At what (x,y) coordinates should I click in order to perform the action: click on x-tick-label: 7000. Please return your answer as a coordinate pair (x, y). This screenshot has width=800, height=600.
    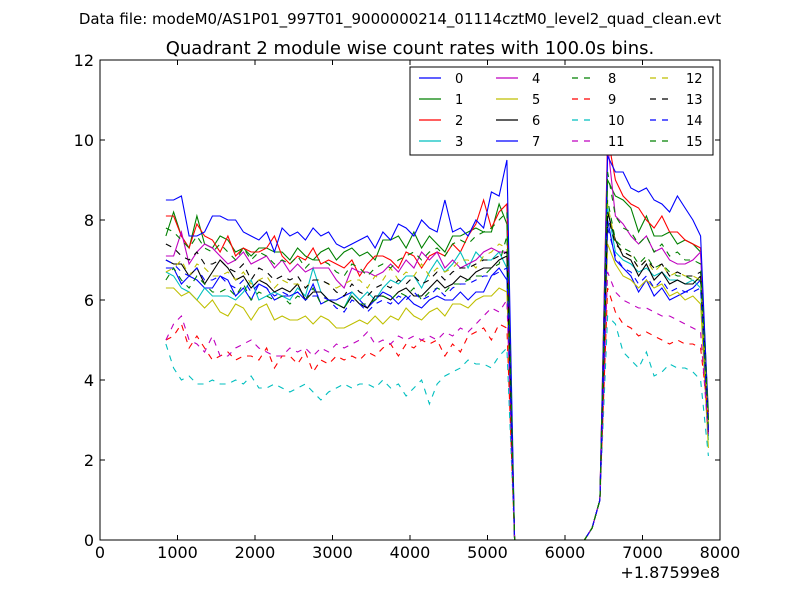
    Looking at the image, I should click on (642, 552).